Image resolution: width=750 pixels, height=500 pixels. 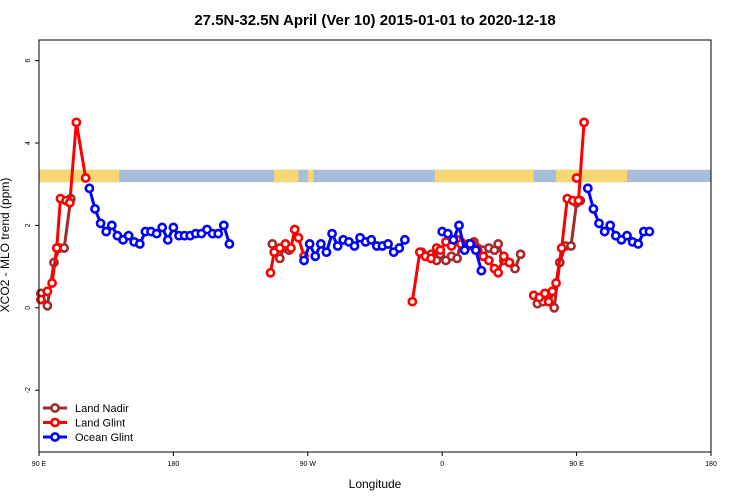 I want to click on series-line-land-glint, so click(x=63, y=211).